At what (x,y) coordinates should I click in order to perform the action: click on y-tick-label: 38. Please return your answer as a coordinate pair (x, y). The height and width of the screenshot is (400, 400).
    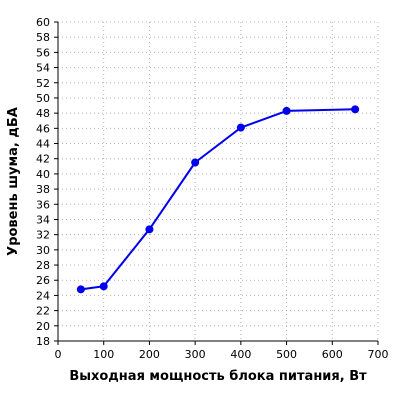
    Looking at the image, I should click on (43, 189).